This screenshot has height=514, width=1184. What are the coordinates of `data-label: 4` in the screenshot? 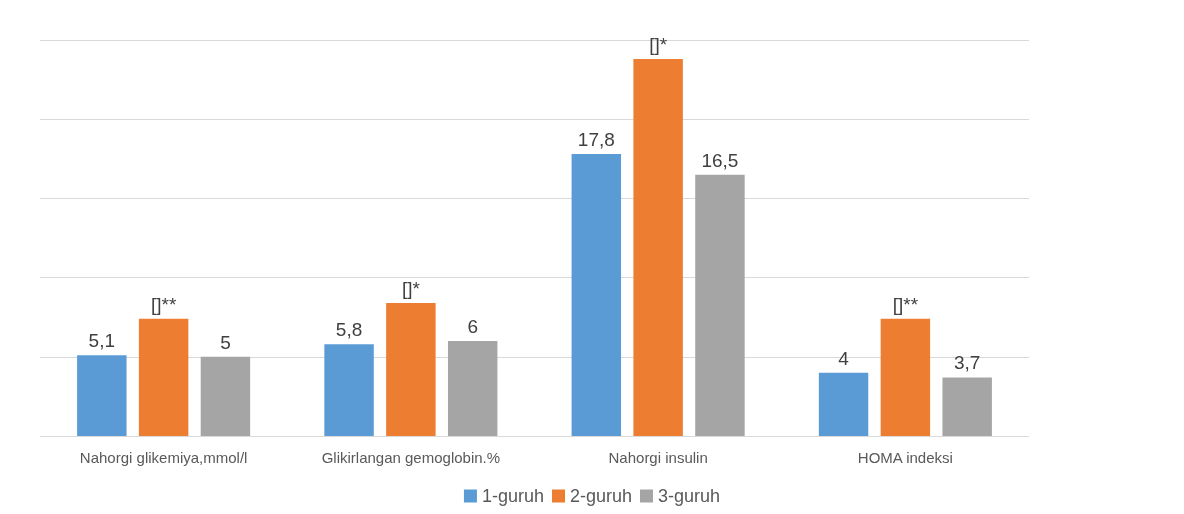 It's located at (844, 358).